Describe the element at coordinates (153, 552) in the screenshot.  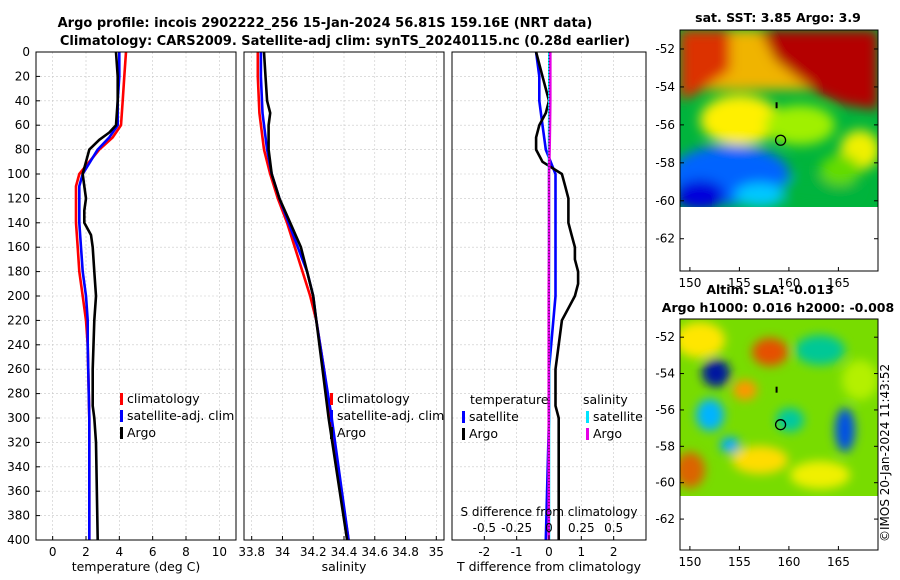
I see `x-tick-label: 6` at that location.